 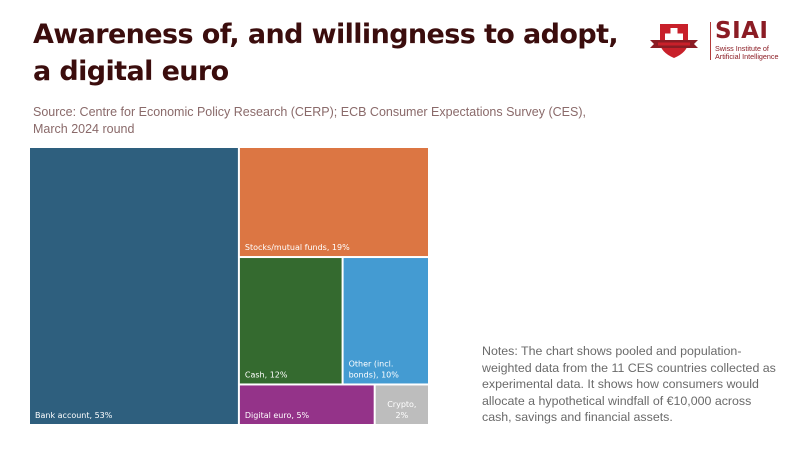 I want to click on treemap-label-other-incl-bonds: bonds), 10%, so click(x=374, y=374).